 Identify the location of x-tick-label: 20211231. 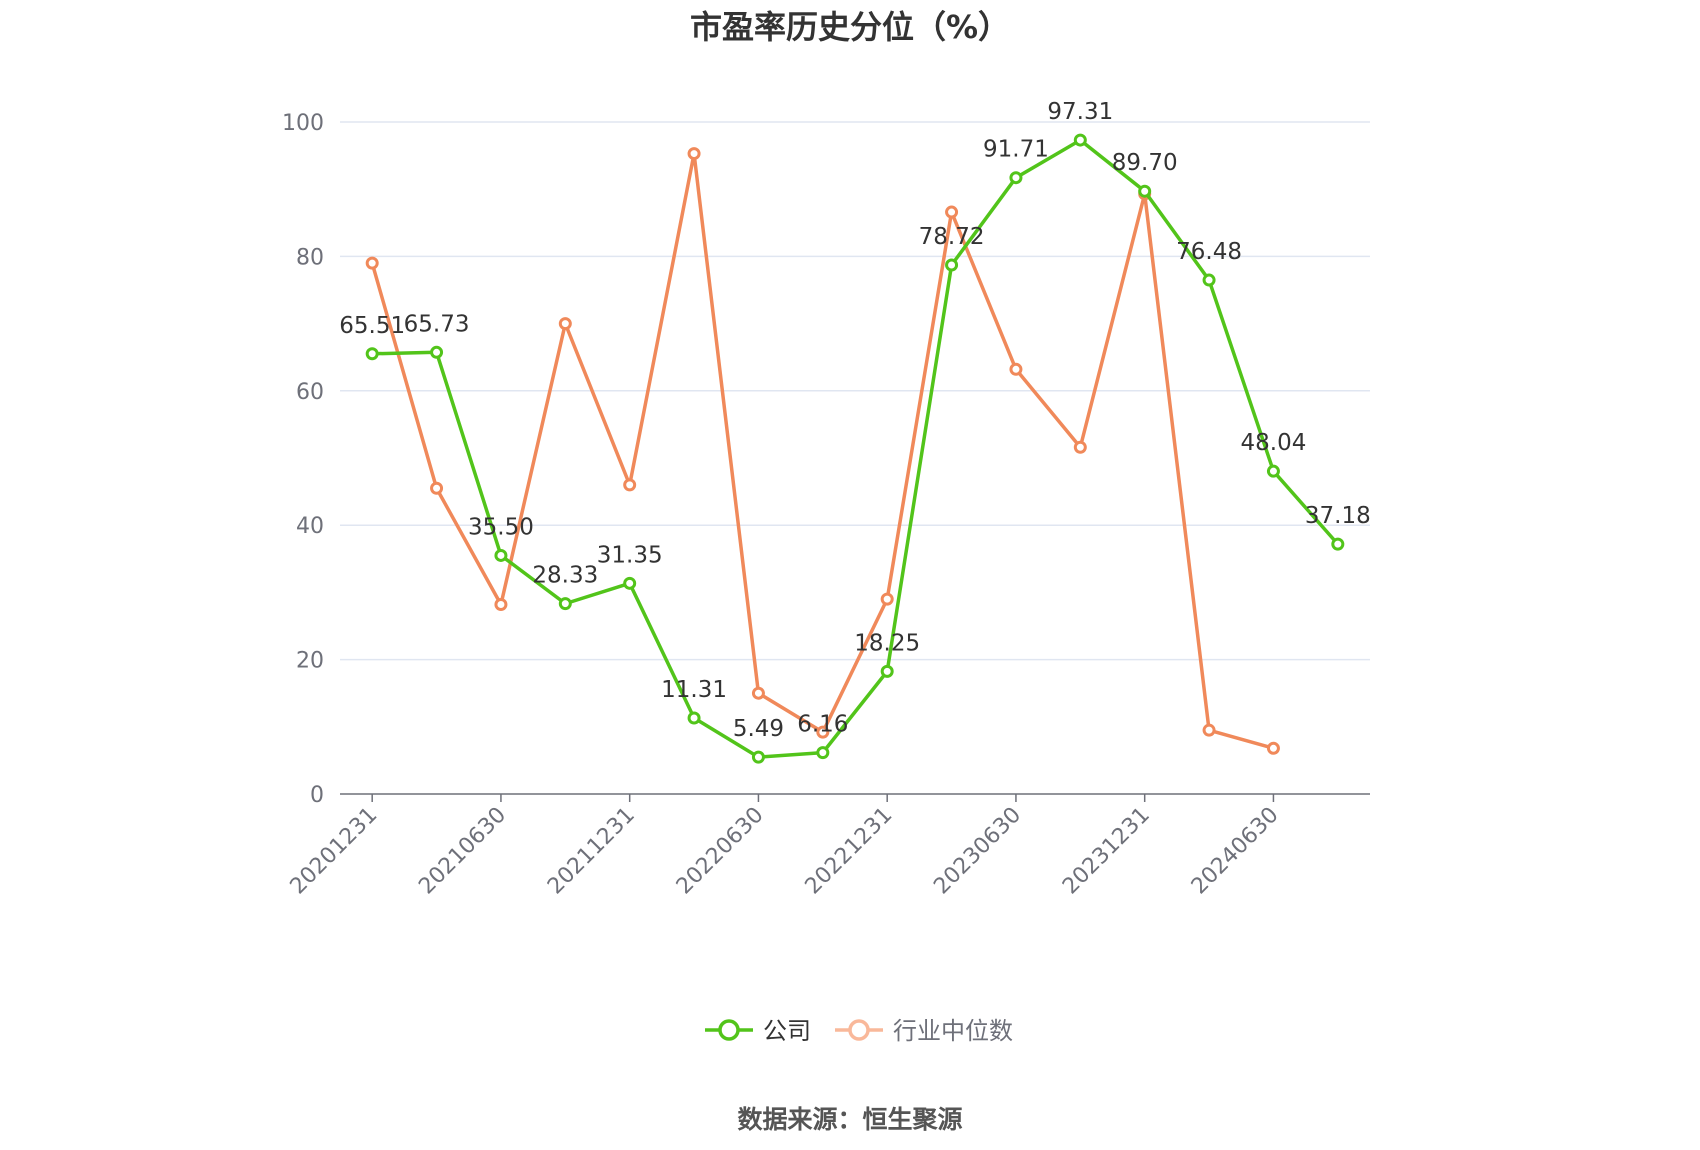
(591, 851).